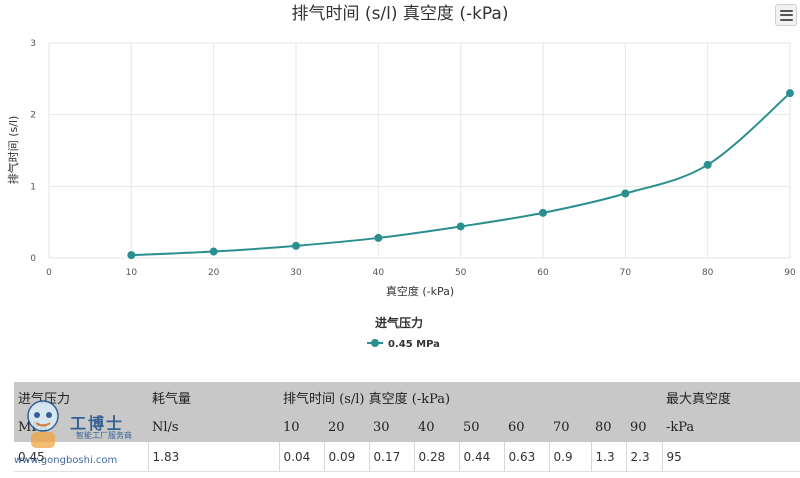  What do you see at coordinates (481, 427) in the screenshot?
I see `header-vacuum-level: 50` at bounding box center [481, 427].